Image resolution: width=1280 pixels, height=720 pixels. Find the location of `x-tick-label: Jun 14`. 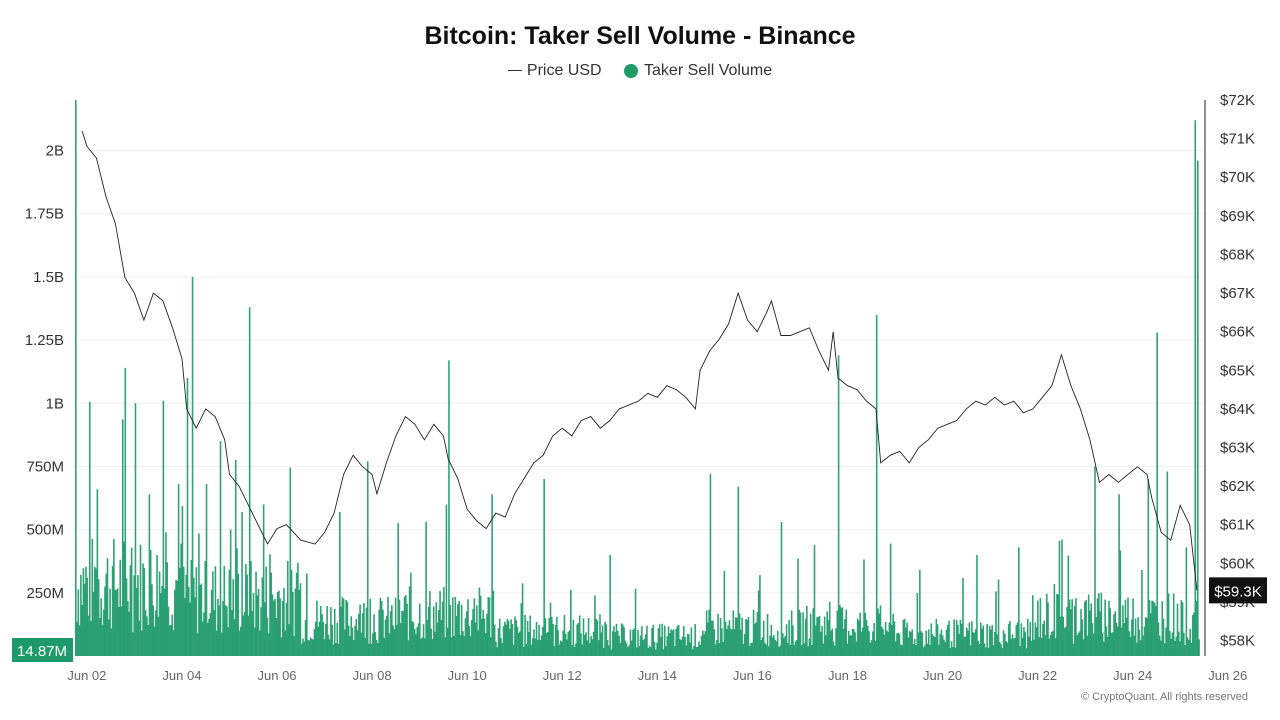

x-tick-label: Jun 14 is located at coordinates (657, 675).